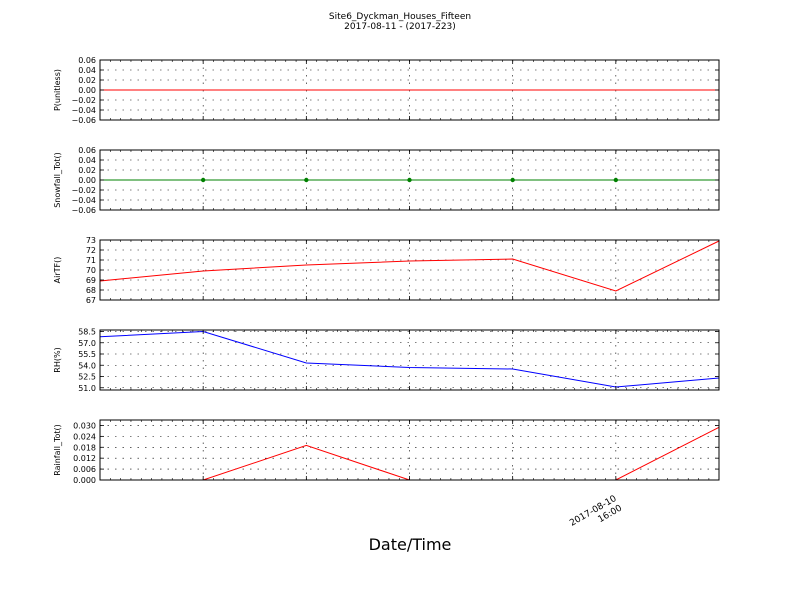  I want to click on y-tick-label: 0.030, so click(84, 425).